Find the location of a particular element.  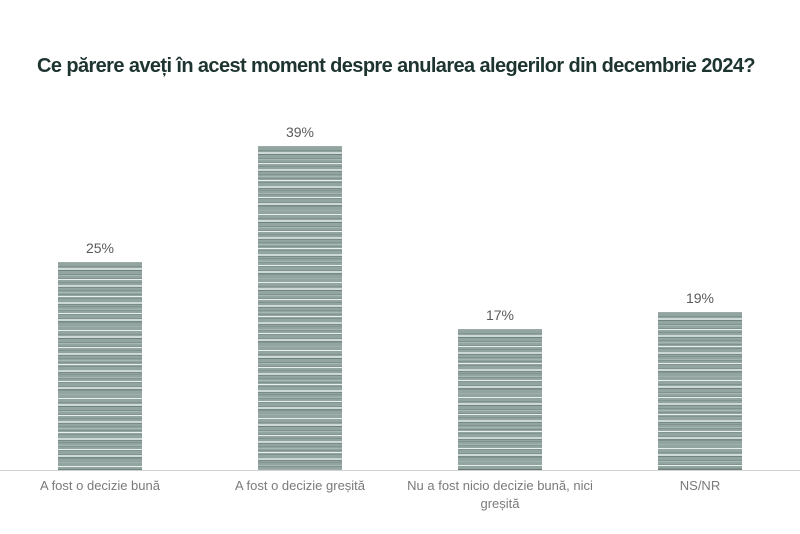

x-axis-line is located at coordinates (400, 470).